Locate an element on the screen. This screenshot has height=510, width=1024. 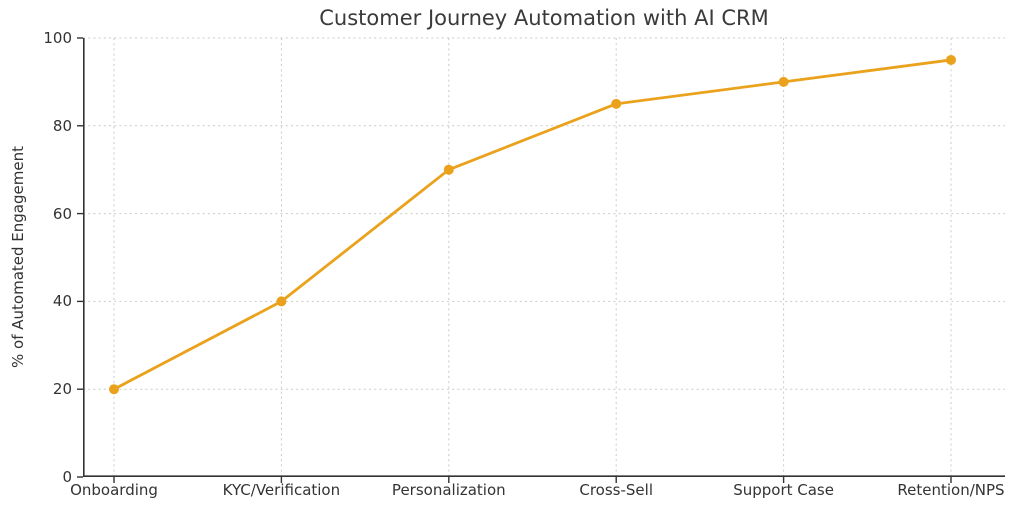
x-tick-label: KYC/Verification is located at coordinates (281, 490).